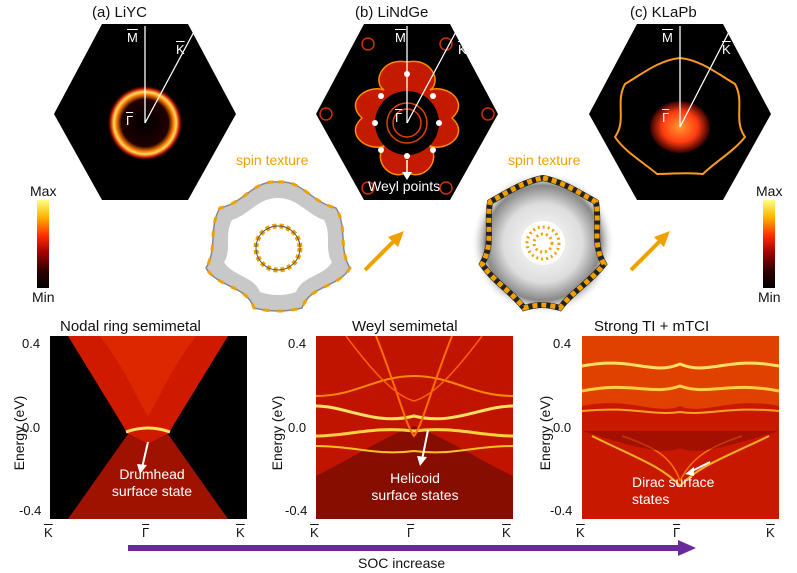  Describe the element at coordinates (130, 120) in the screenshot. I see `gamma-point-label-a: Γ` at that location.